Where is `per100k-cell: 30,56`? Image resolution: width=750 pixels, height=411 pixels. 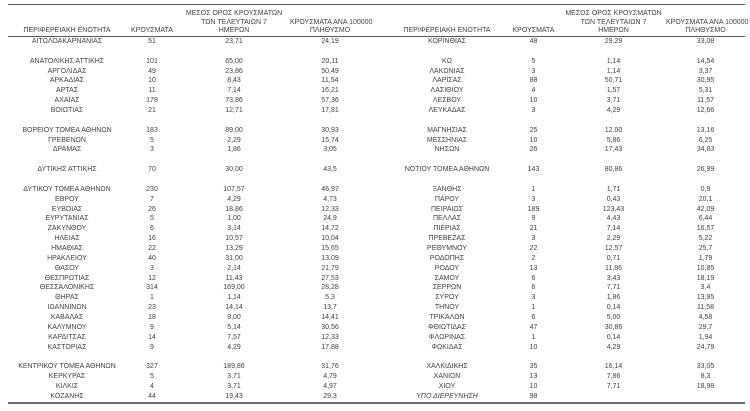
per100k-cell: 30,56 is located at coordinates (330, 327).